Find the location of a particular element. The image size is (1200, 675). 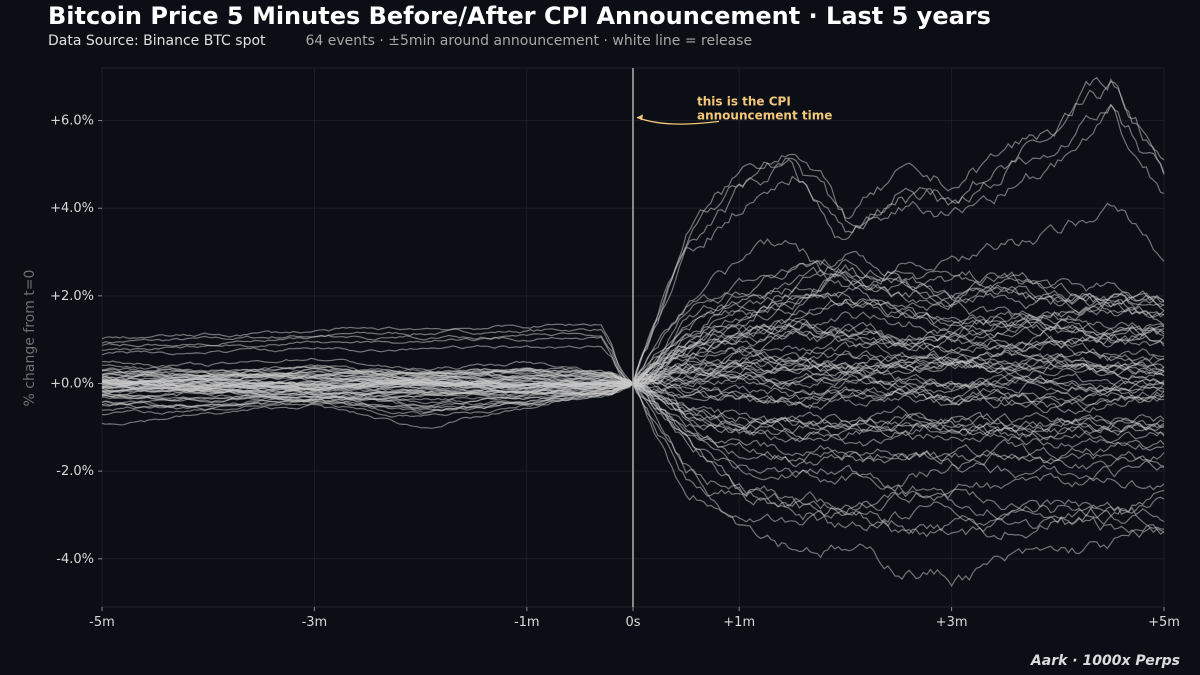

x-tick-label: +5m is located at coordinates (1164, 622).